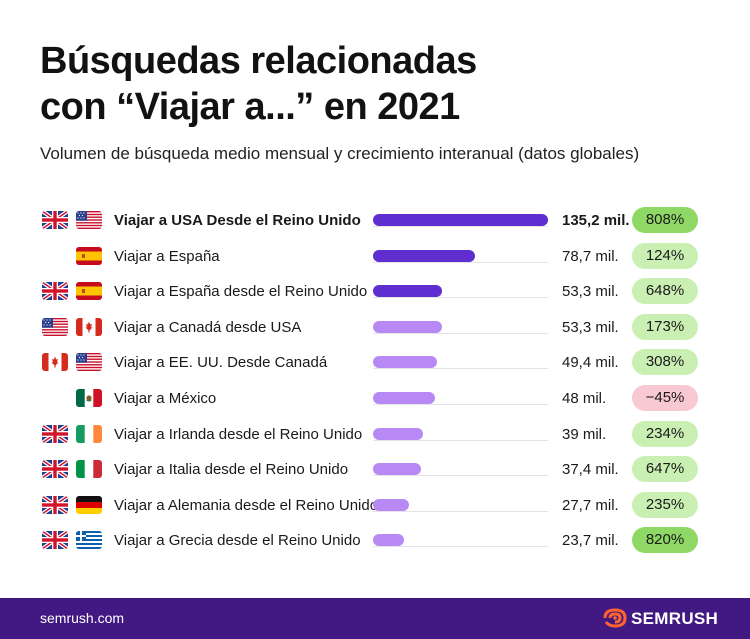  Describe the element at coordinates (89, 398) in the screenshot. I see `flag-mexico-icon` at that location.